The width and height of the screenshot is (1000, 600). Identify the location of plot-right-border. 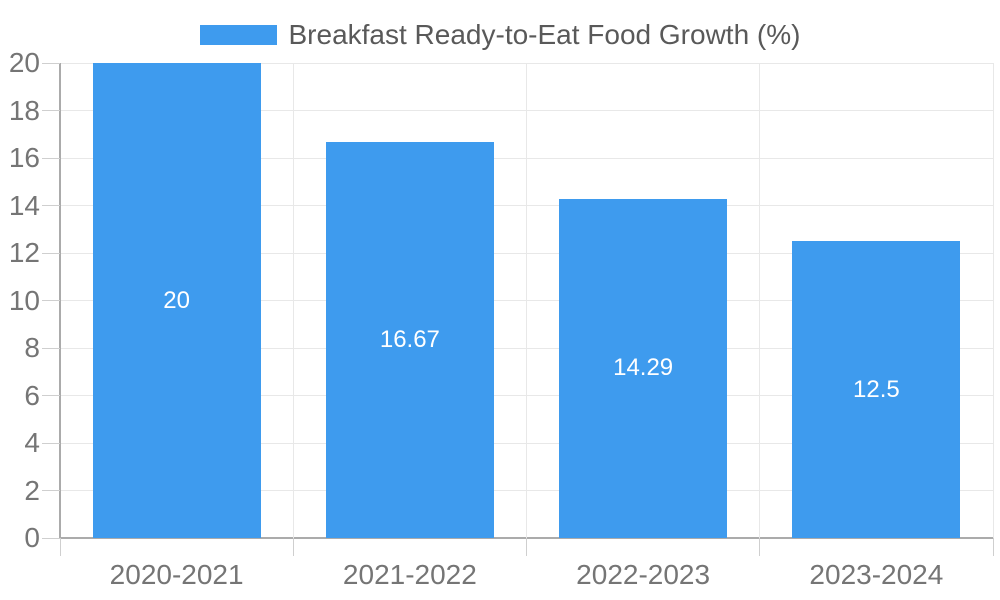
(993, 300).